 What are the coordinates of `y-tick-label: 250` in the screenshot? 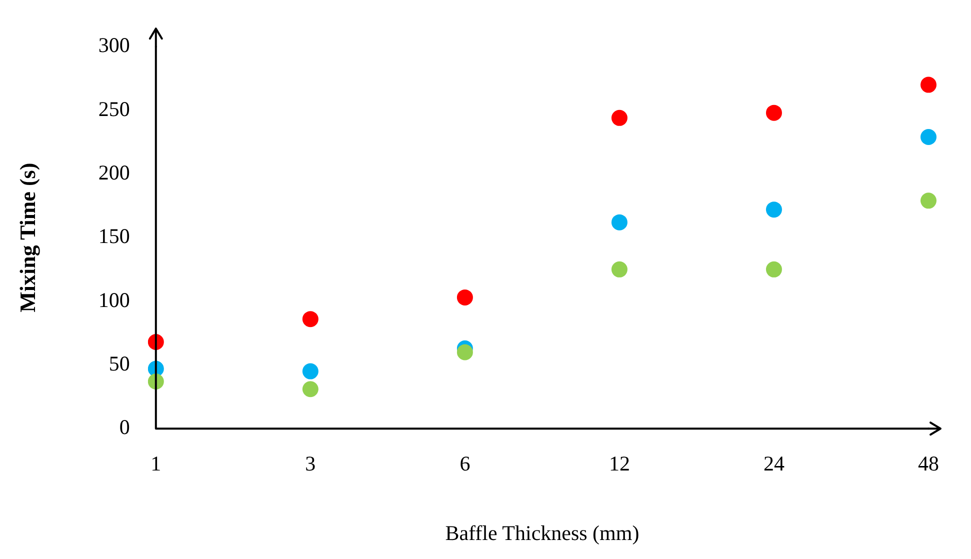 It's located at (114, 108).